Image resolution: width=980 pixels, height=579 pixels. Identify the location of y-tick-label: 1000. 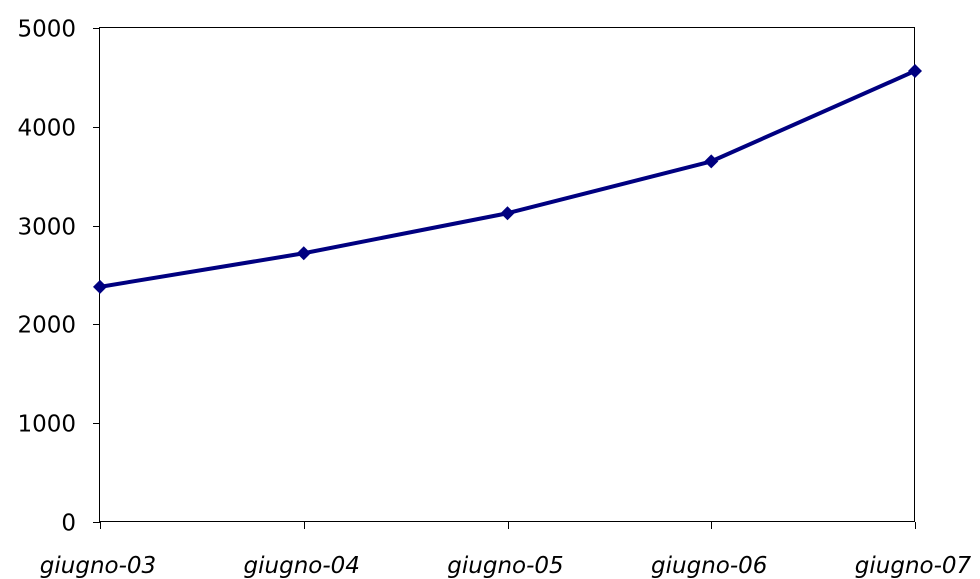
(46, 425).